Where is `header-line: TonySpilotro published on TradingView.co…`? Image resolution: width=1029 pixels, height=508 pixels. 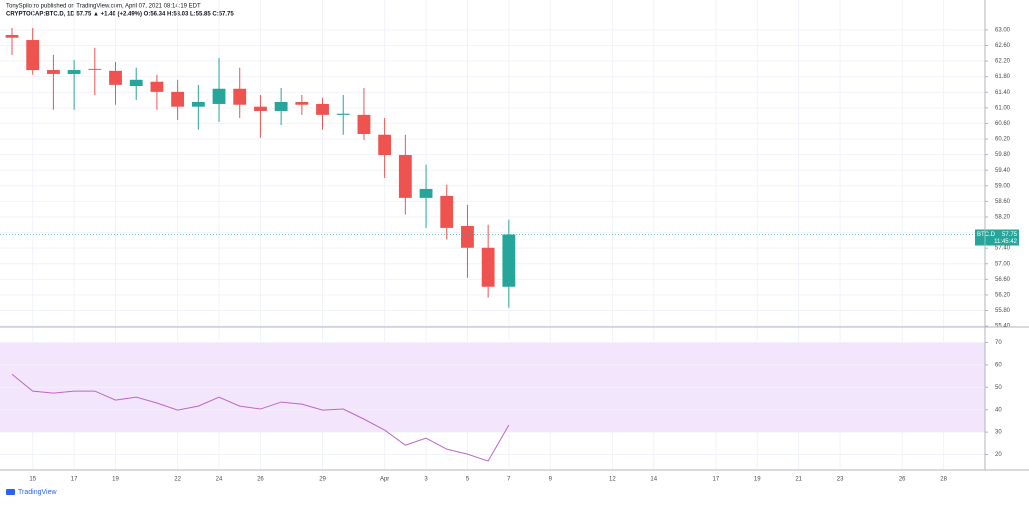
header-line: TonySpilotro published on TradingView.co… is located at coordinates (103, 7).